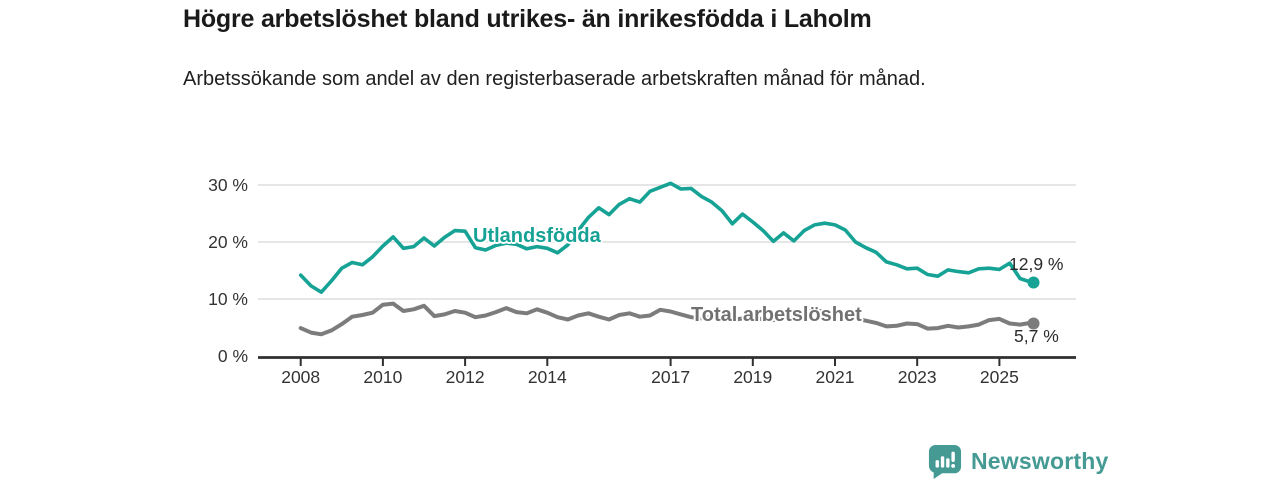 Image resolution: width=1280 pixels, height=480 pixels. Describe the element at coordinates (1040, 461) in the screenshot. I see `newsworthy-logo-text: Newsworthy` at that location.